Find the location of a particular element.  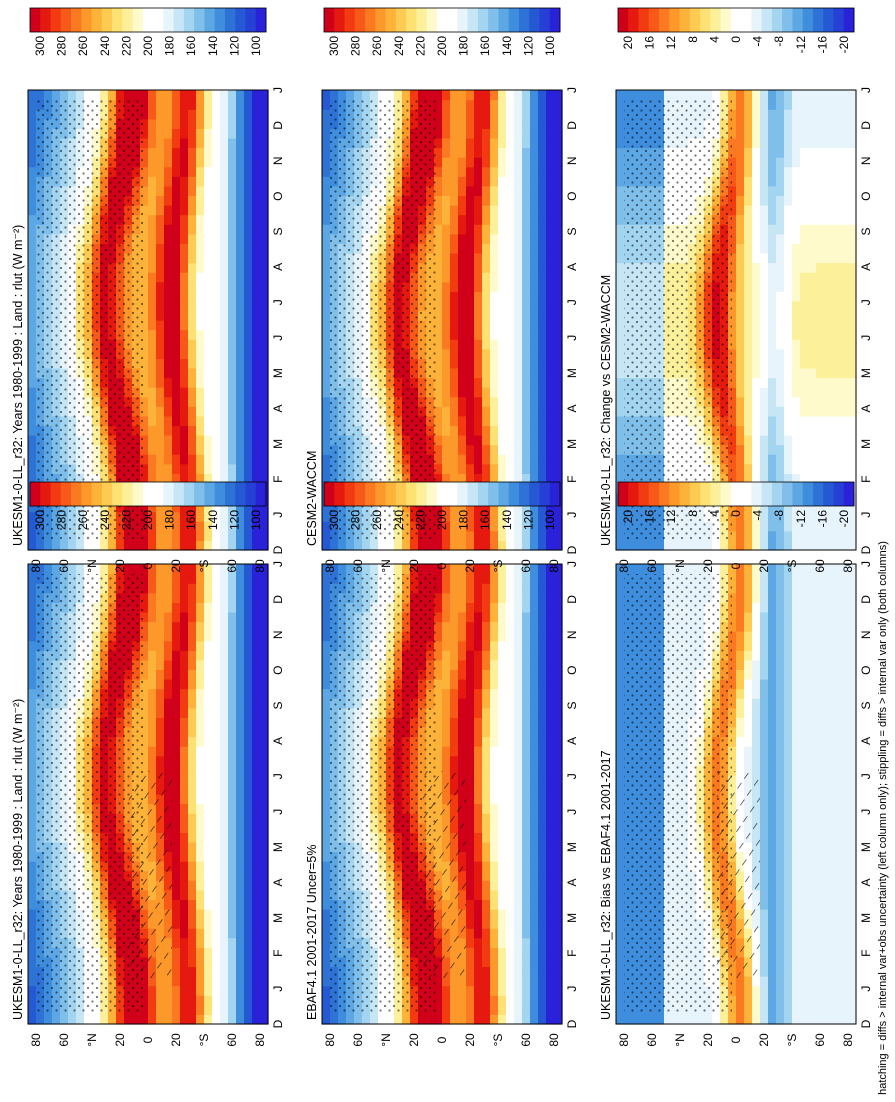

x-tick-label: J is located at coordinates (278, 812).